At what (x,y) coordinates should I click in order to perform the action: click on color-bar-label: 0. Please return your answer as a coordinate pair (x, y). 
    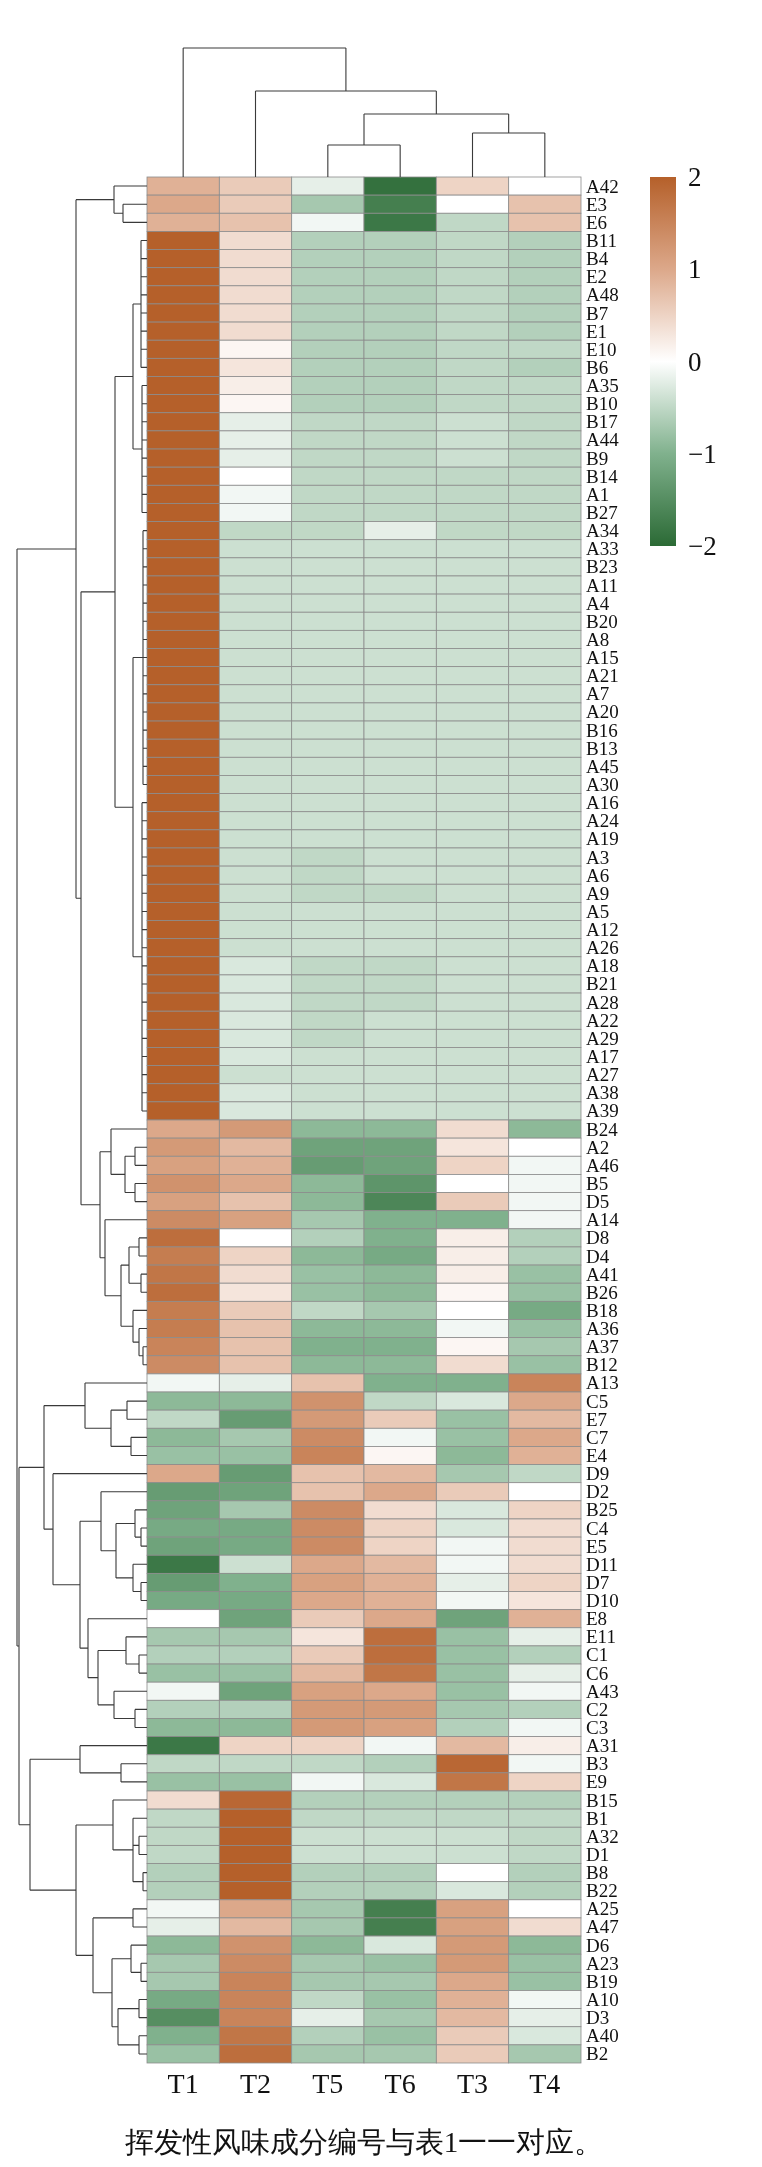
    Looking at the image, I should click on (695, 361).